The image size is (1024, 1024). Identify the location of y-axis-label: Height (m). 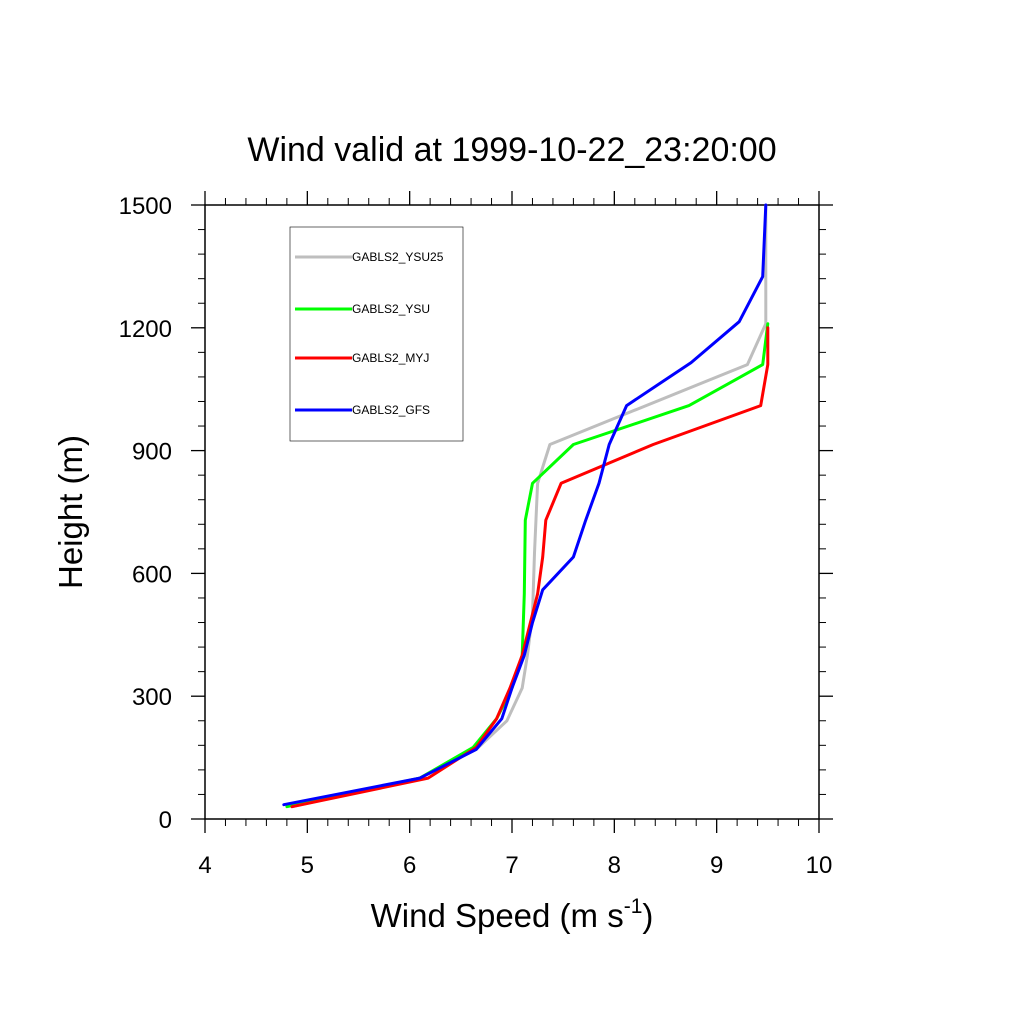
(70, 512).